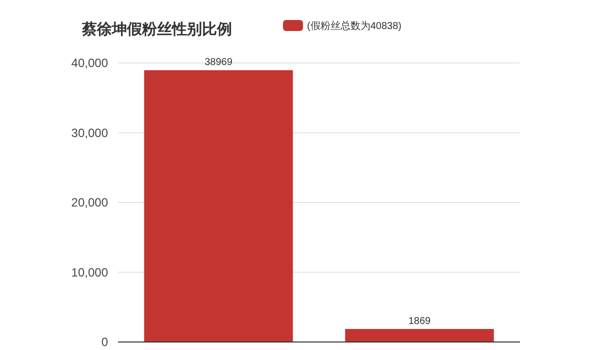 This screenshot has width=600, height=350. Describe the element at coordinates (89, 63) in the screenshot. I see `y-tick-label: 40,000` at that location.